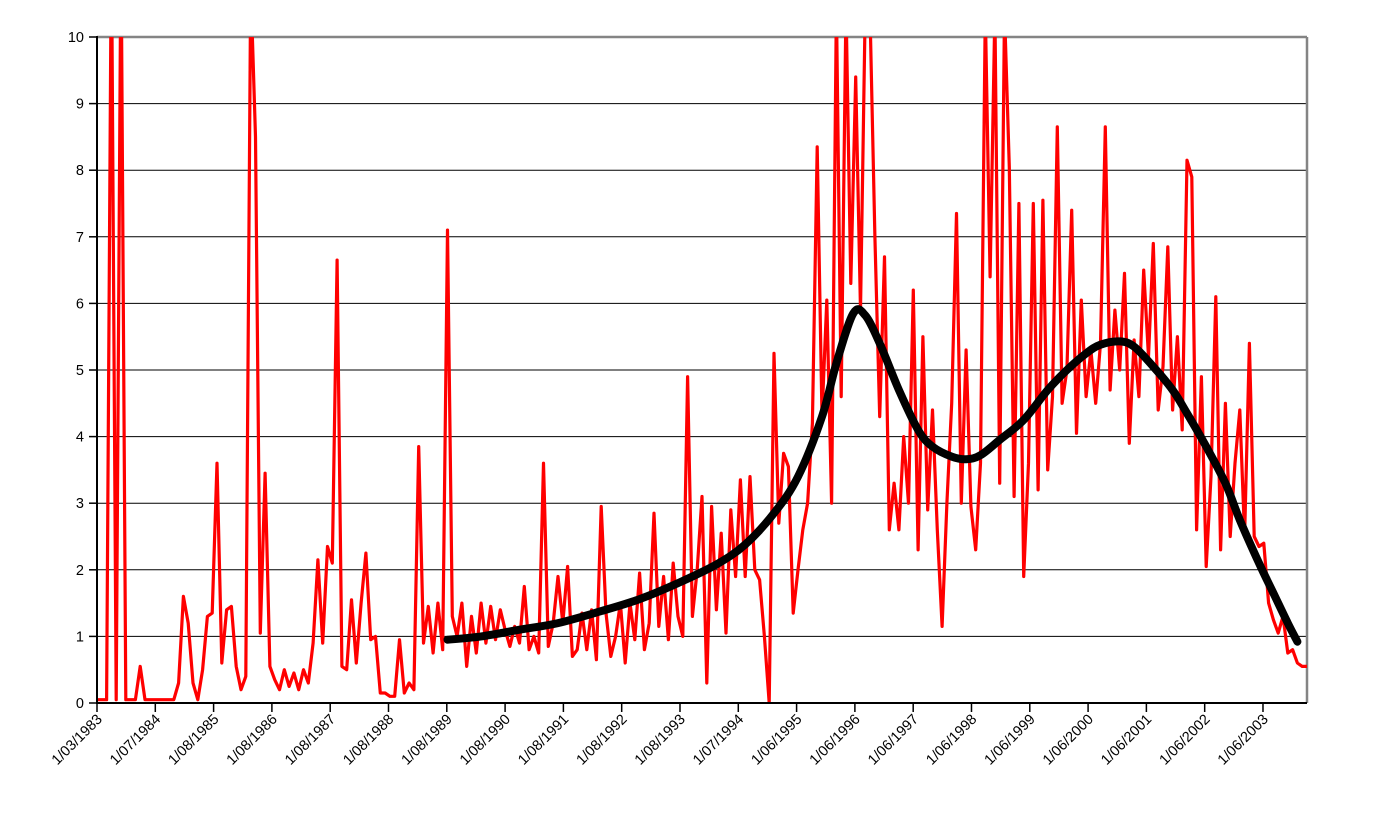  What do you see at coordinates (602, 740) in the screenshot?
I see `x-axis-label: 1/08/1992` at bounding box center [602, 740].